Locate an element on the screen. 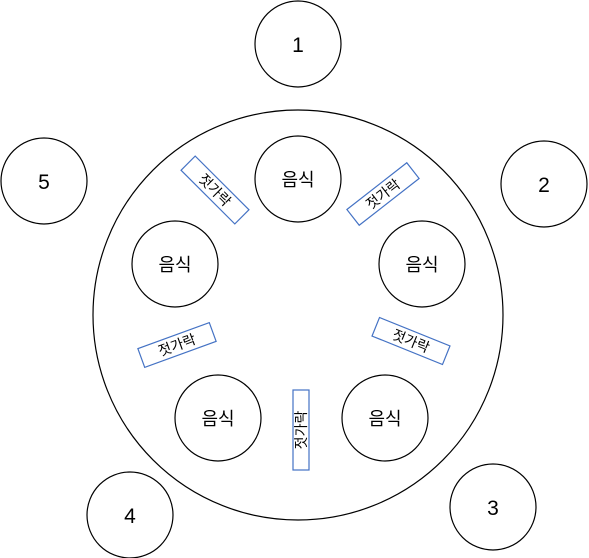  seat-2: 2 is located at coordinates (544, 184).